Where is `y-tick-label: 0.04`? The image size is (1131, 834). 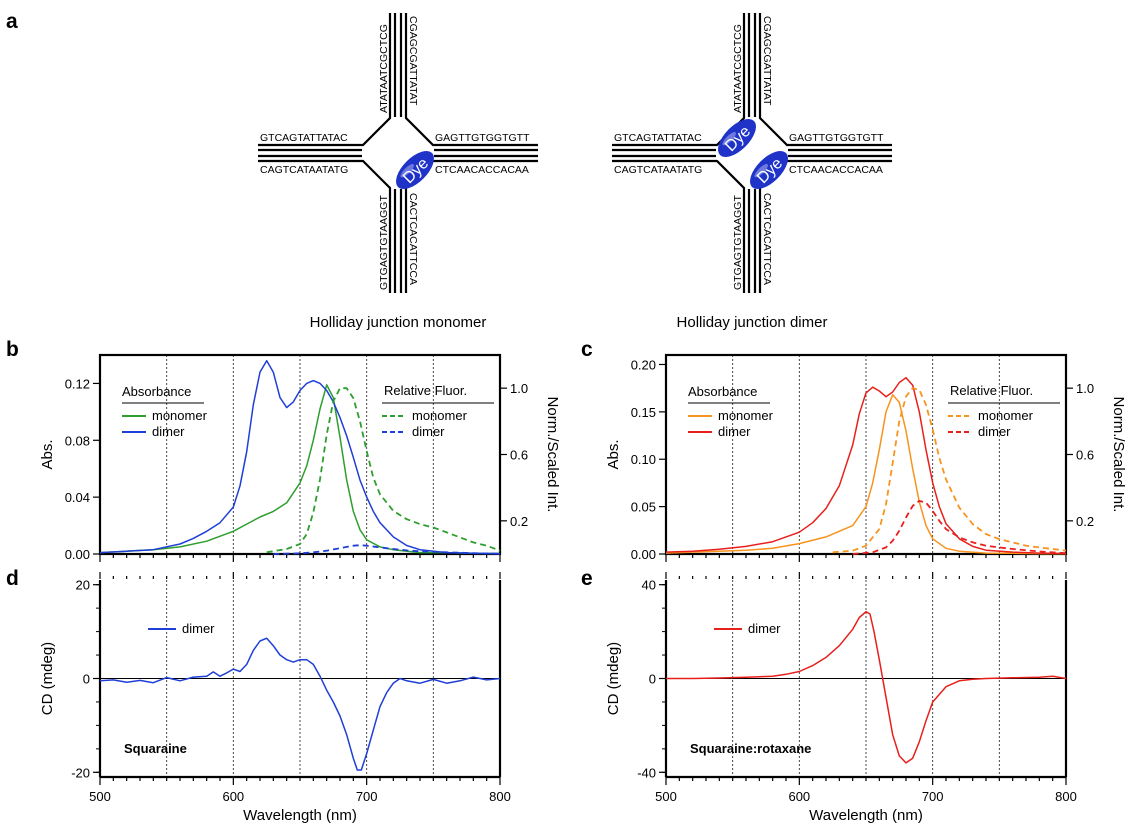
y-tick-label: 0.04 is located at coordinates (77, 497).